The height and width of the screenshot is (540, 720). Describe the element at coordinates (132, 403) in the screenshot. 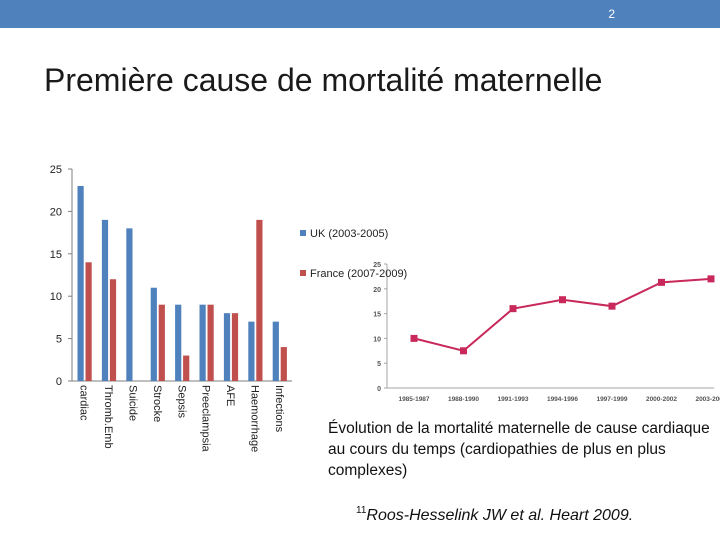

I see `bar-category-label: Suicide` at that location.